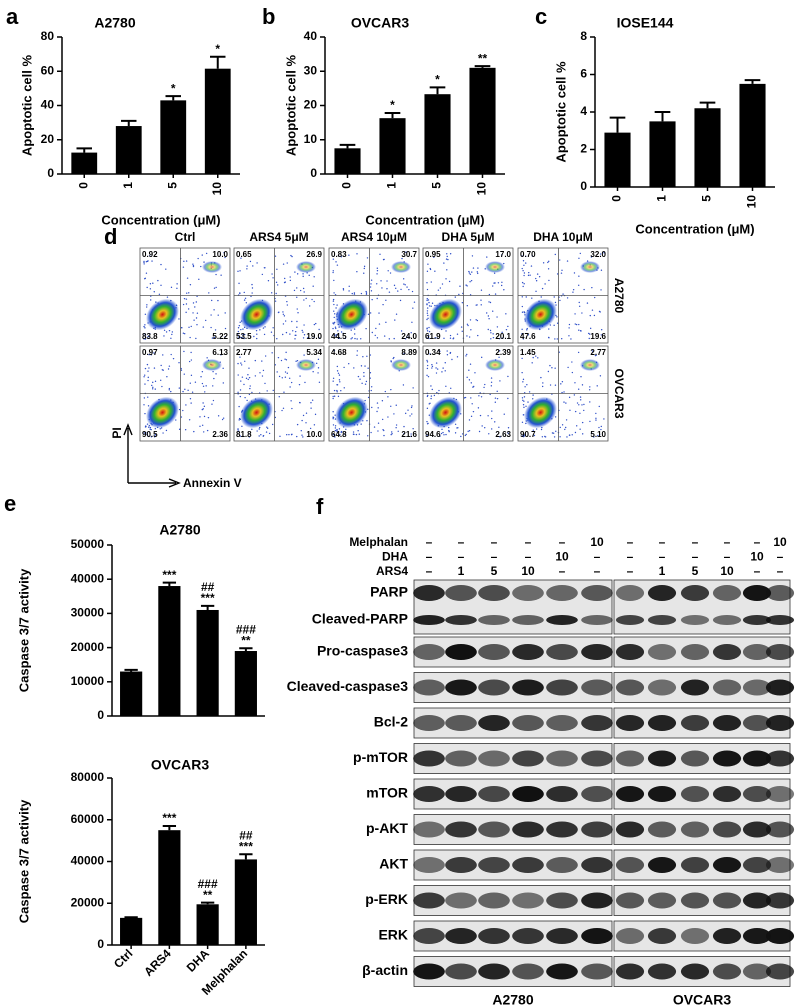 Image resolution: width=798 pixels, height=1008 pixels. What do you see at coordinates (128, 150) in the screenshot?
I see `bar` at bounding box center [128, 150].